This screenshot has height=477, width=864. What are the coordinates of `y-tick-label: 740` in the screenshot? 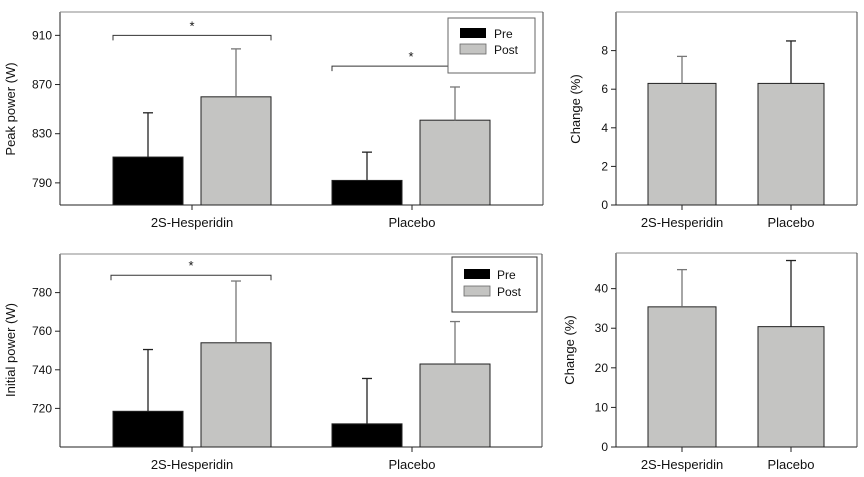 It's located at (42, 370).